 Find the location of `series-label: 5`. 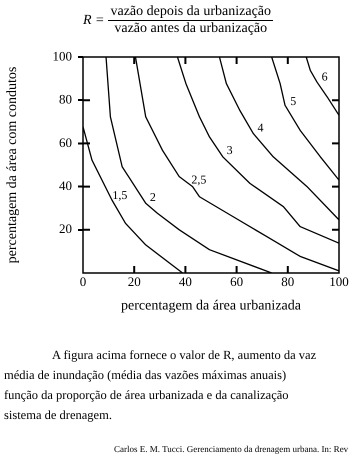

series-label: 5 is located at coordinates (293, 101).